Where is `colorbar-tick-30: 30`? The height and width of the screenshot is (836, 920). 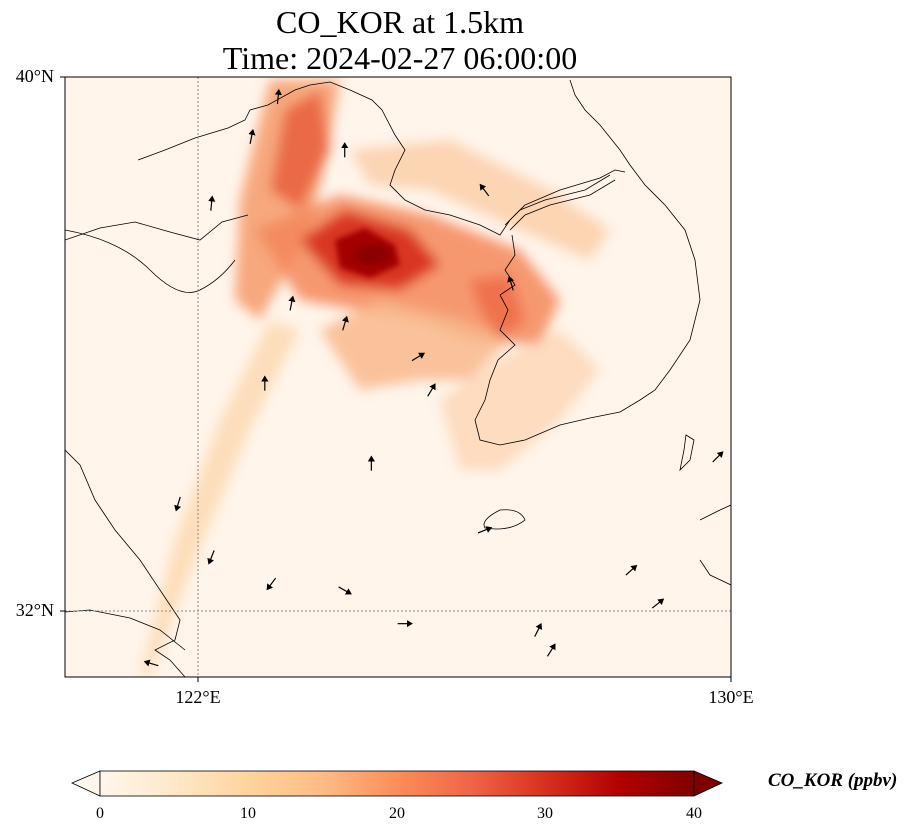
colorbar-tick-30: 30 is located at coordinates (545, 813).